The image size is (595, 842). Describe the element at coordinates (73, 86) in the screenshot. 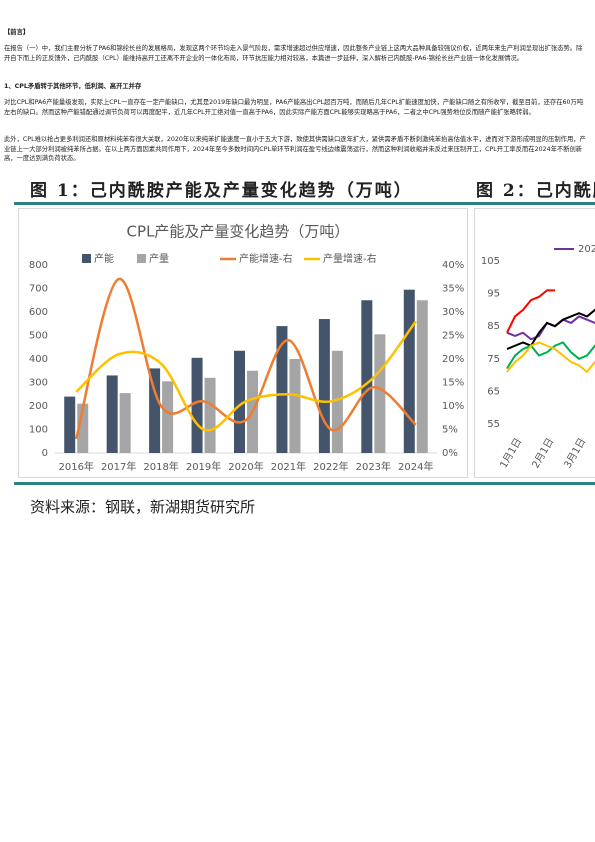

I see `section-heading: 1、CPL矛盾转于其他环节，低利润、高开工并存` at that location.